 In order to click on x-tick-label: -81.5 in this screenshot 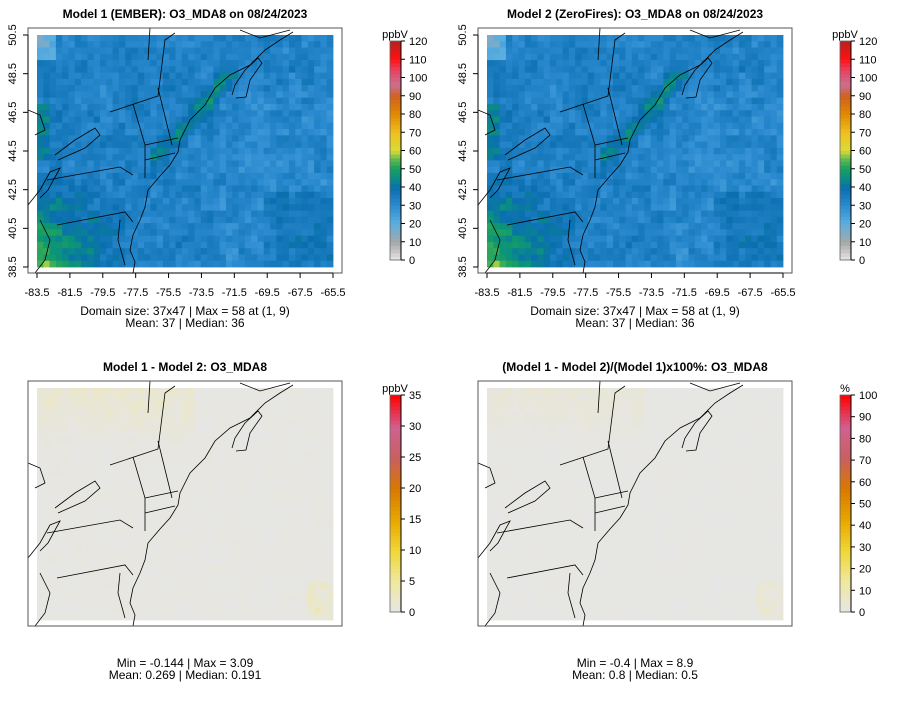, I will do `click(69, 293)`.